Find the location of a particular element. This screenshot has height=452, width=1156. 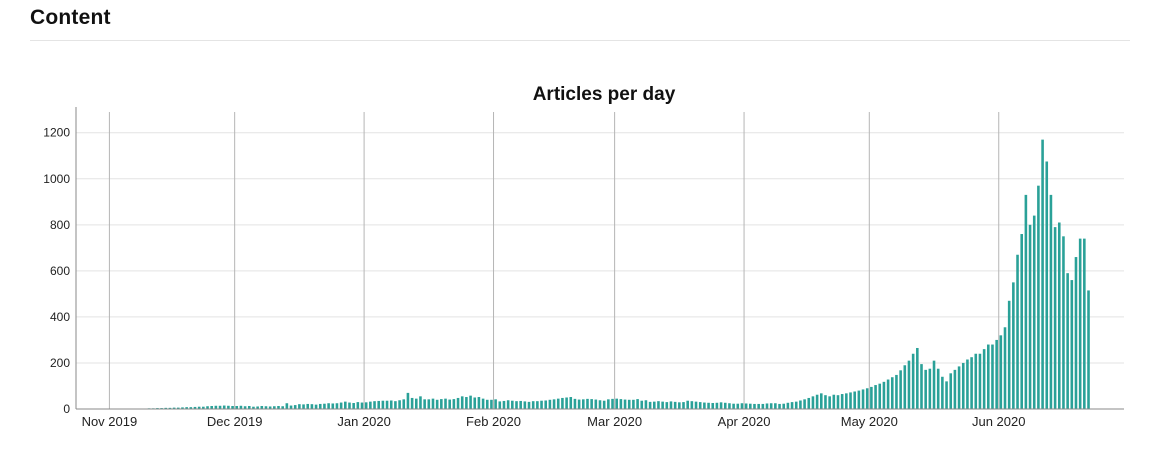

section-title: Content is located at coordinates (70, 17).